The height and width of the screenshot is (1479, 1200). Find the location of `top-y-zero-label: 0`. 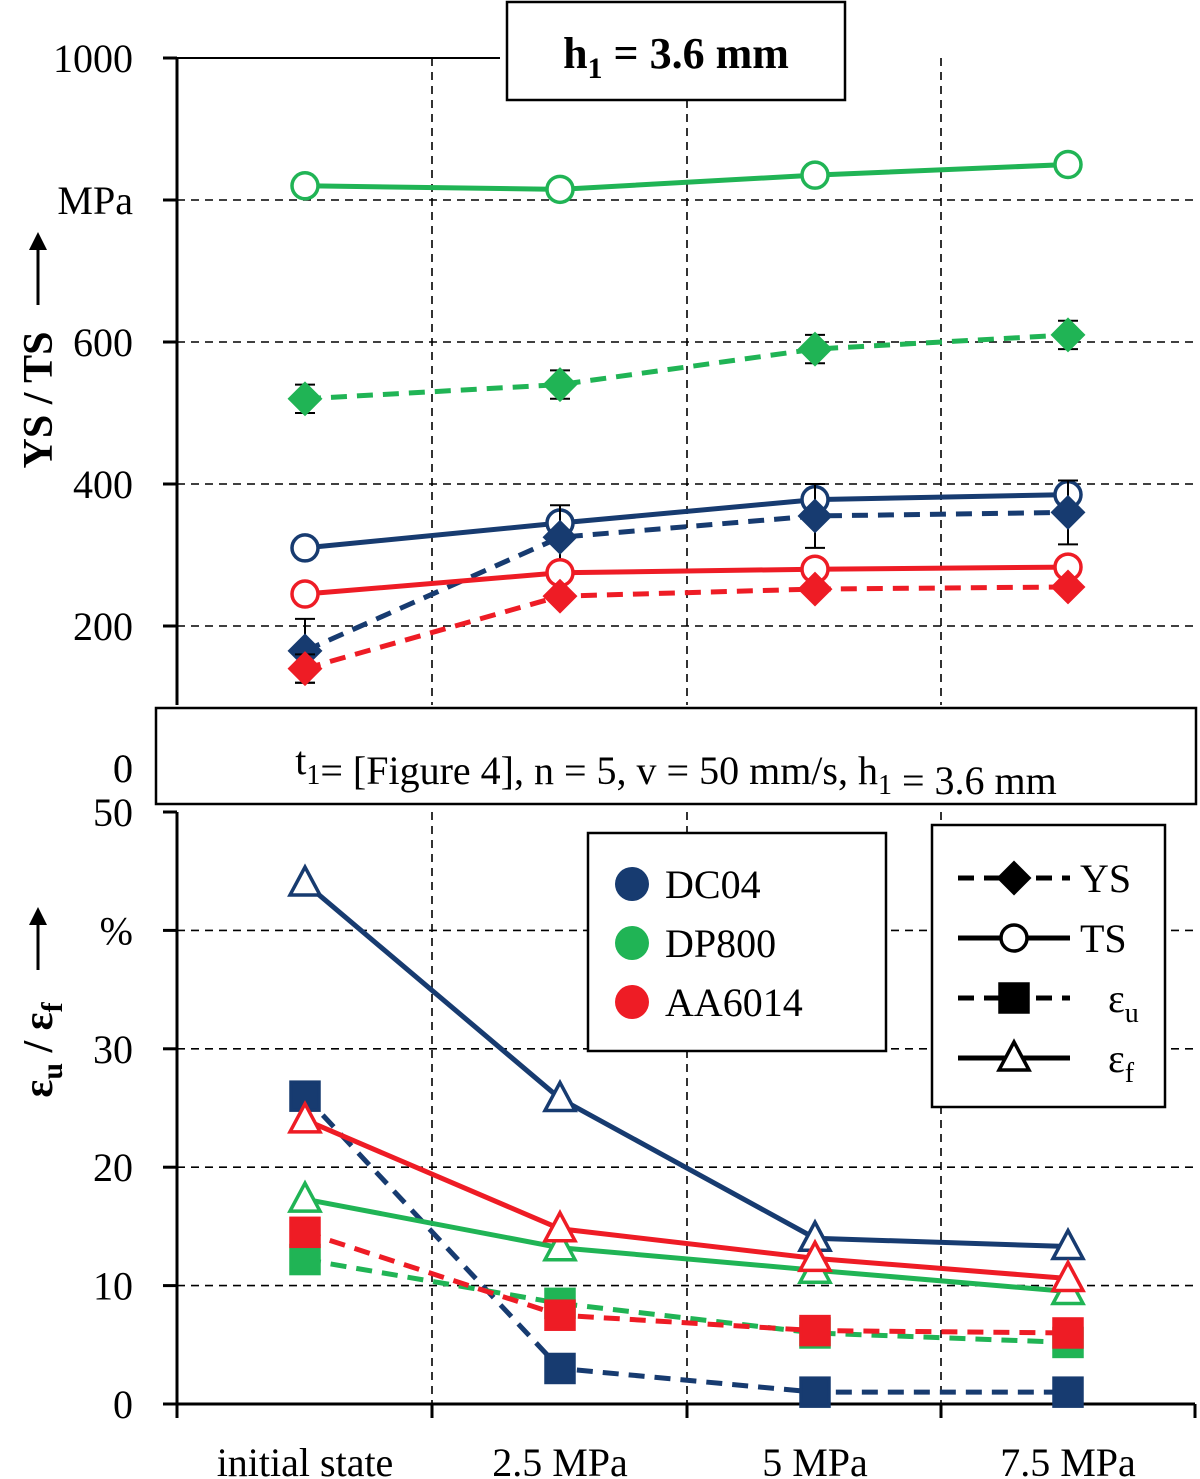

top-y-zero-label: 0 is located at coordinates (123, 768).